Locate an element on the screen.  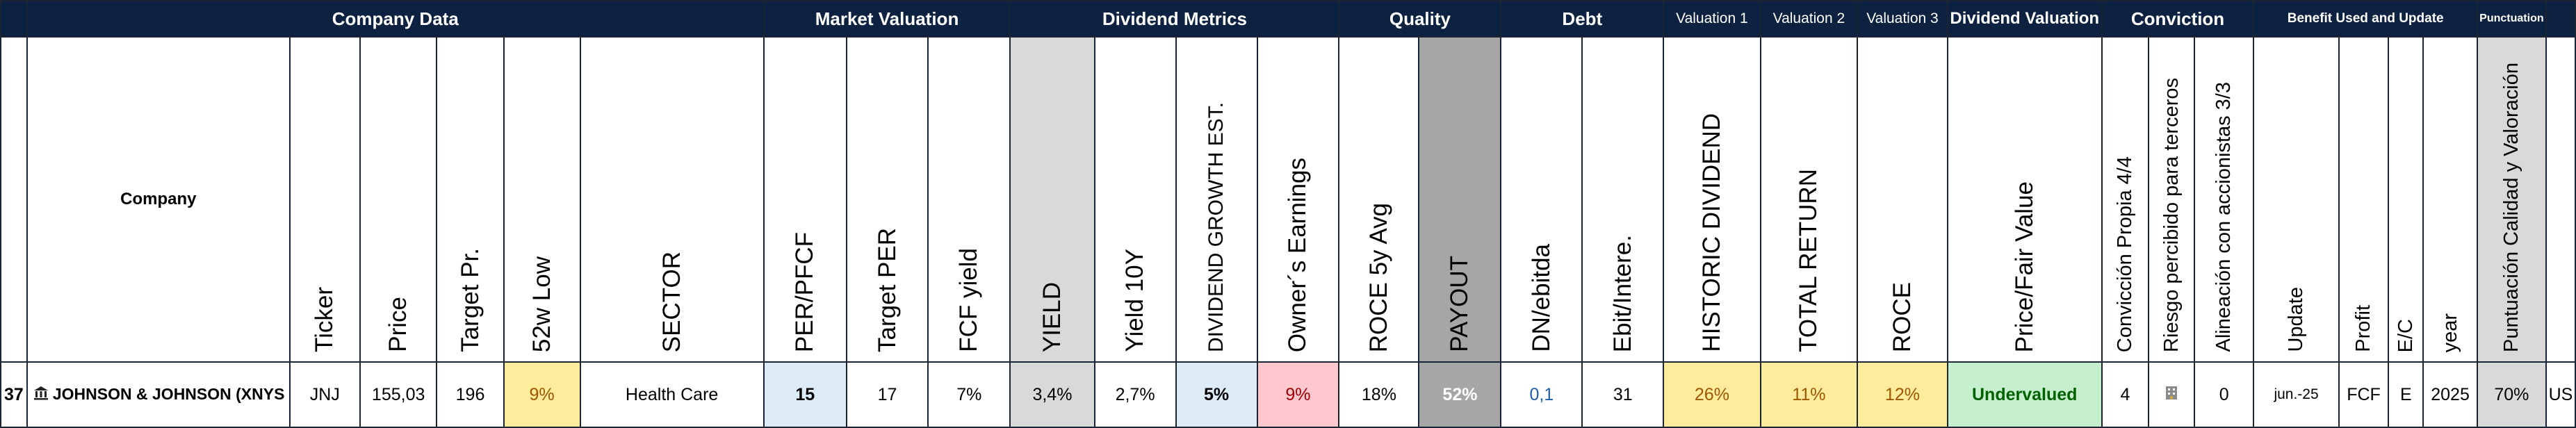
header-dn-ebitda: DN/ebitda is located at coordinates (1541, 199).